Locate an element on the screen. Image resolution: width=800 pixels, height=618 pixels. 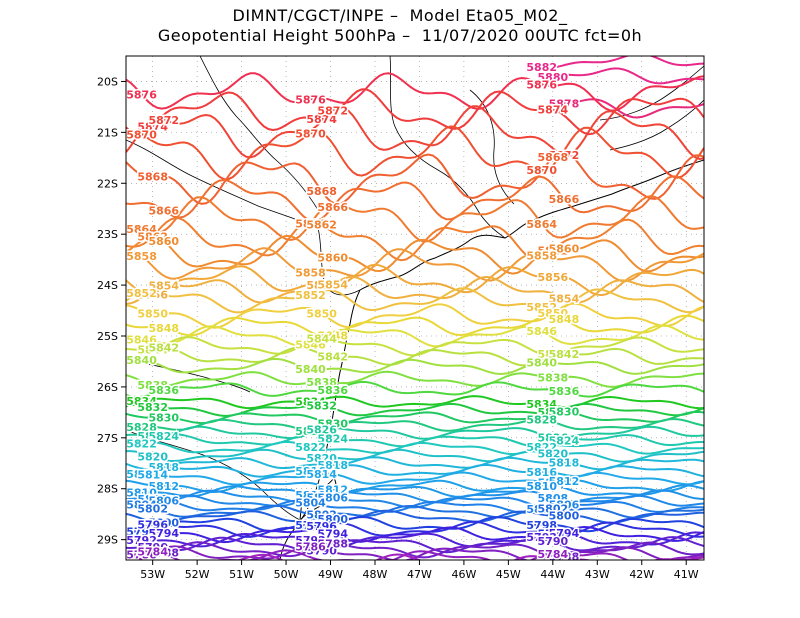
contour-label-5834: 5834 is located at coordinates (541, 404).